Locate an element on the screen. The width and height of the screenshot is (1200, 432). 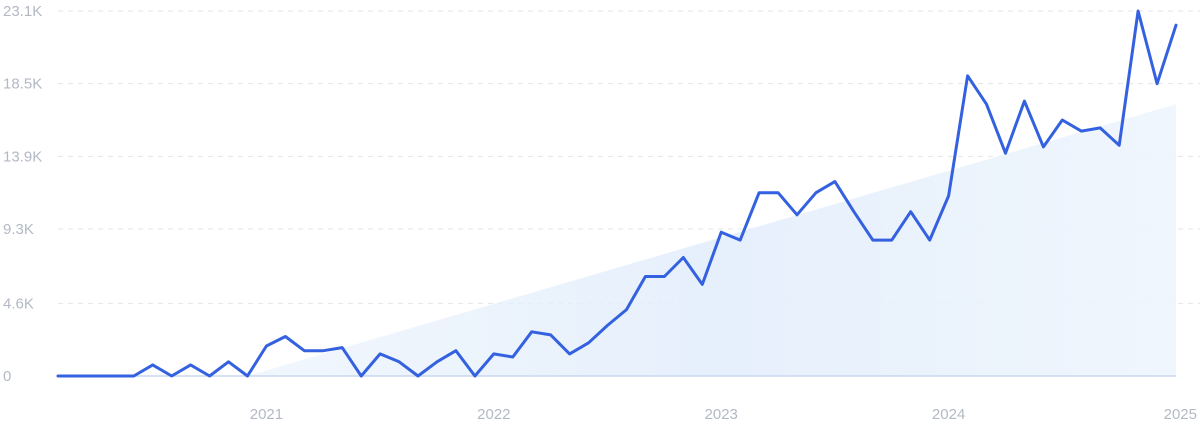
y-tick-labels: 0 4.6K 9.3K 13.9K 18.5K 23.1K is located at coordinates (22, 194).